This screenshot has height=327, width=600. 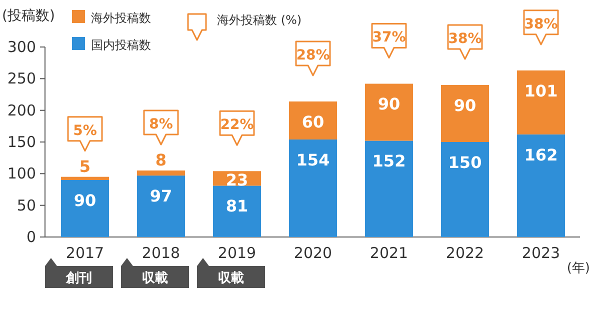 I want to click on x-tick-label: 2020, so click(x=313, y=253).